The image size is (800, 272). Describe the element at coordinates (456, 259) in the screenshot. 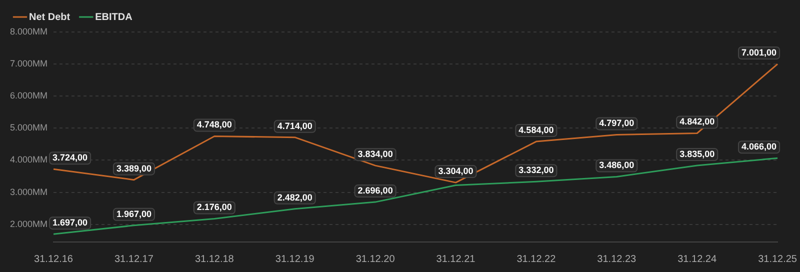

I see `x-tick-label: 31.12.21` at that location.